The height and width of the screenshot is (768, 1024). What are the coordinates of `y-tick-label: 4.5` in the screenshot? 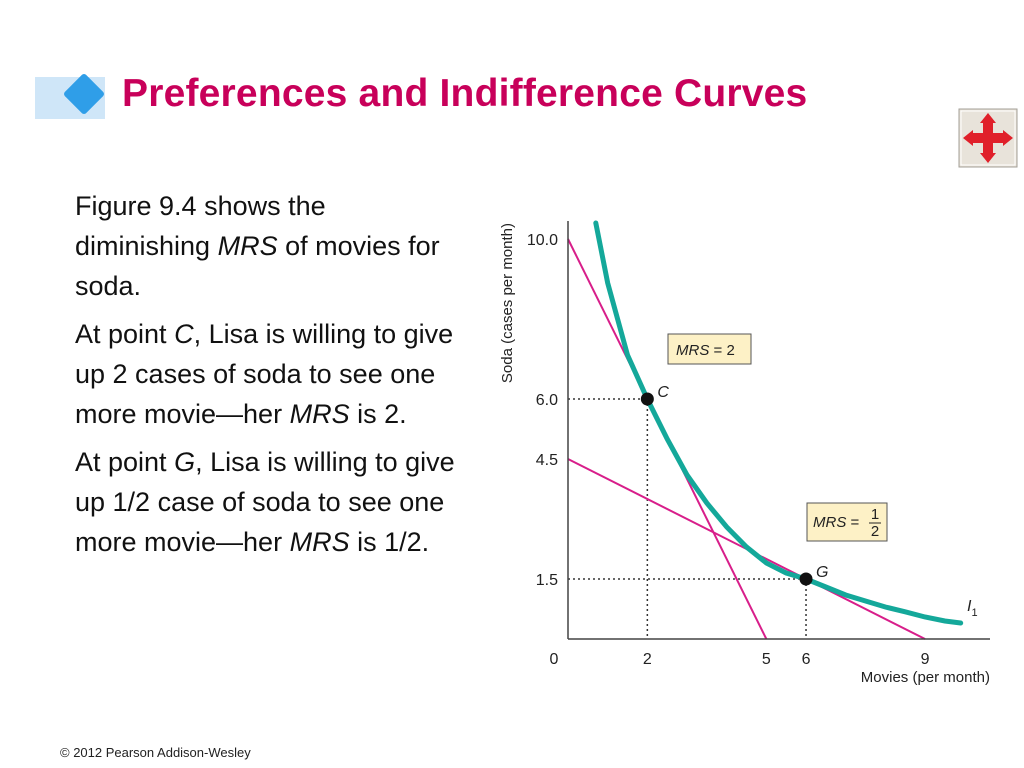 It's located at (547, 460).